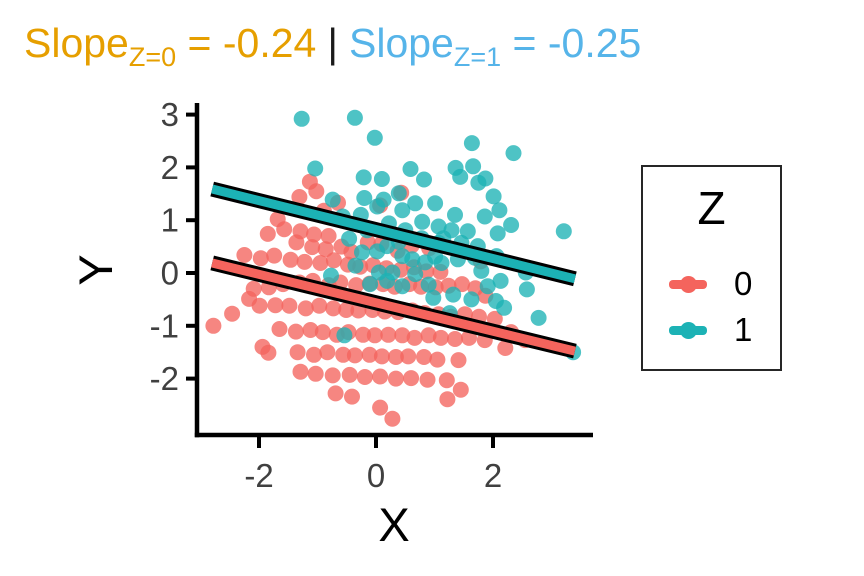 This screenshot has height=576, width=864. Describe the element at coordinates (164, 325) in the screenshot. I see `y-tick-label--1: -1` at that location.